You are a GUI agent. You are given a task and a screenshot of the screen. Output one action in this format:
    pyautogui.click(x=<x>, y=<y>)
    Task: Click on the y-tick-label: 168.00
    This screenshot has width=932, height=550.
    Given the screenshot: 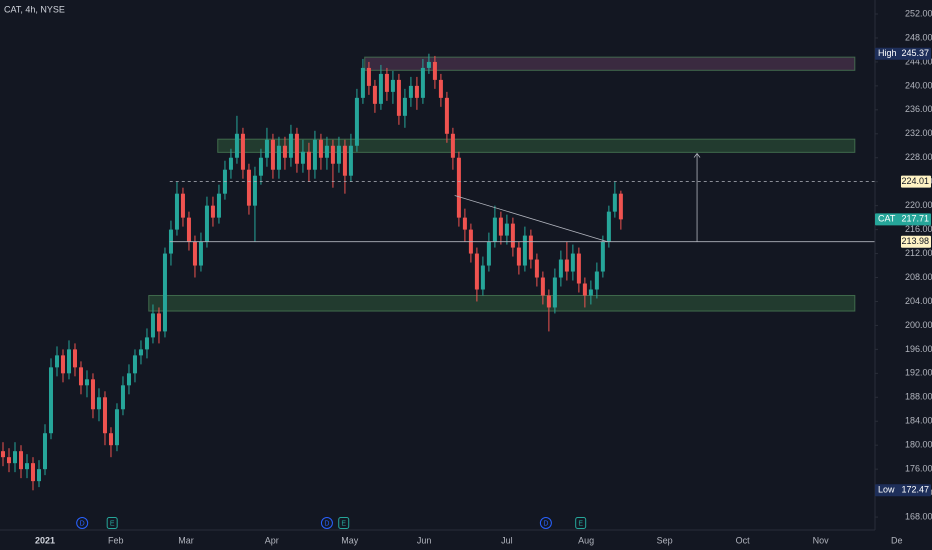 What is the action you would take?
    pyautogui.click(x=918, y=516)
    